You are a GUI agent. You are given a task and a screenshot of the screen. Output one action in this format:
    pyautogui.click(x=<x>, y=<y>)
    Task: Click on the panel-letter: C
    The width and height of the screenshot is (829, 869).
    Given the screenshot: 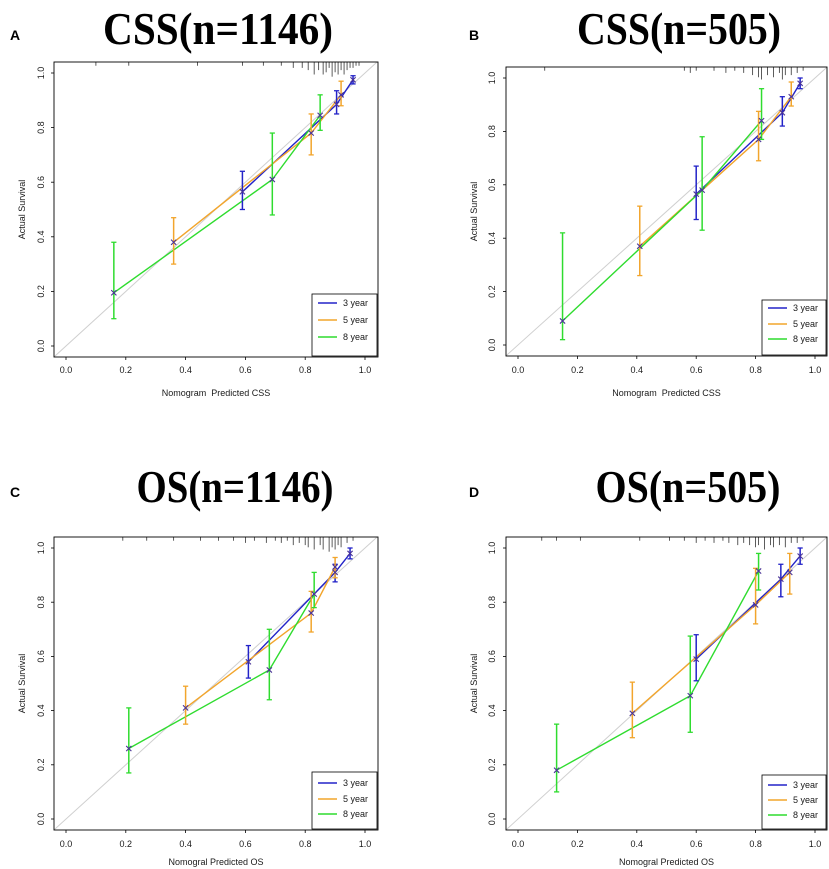 What is the action you would take?
    pyautogui.click(x=15, y=492)
    